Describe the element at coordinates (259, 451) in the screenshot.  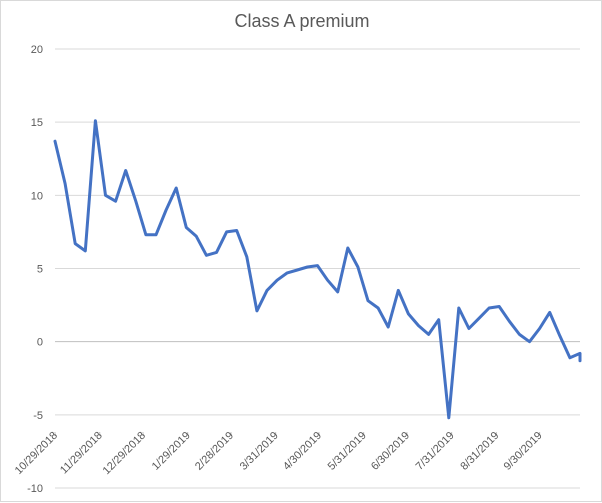
I see `x-tick-label: 3/31/2019` at that location.